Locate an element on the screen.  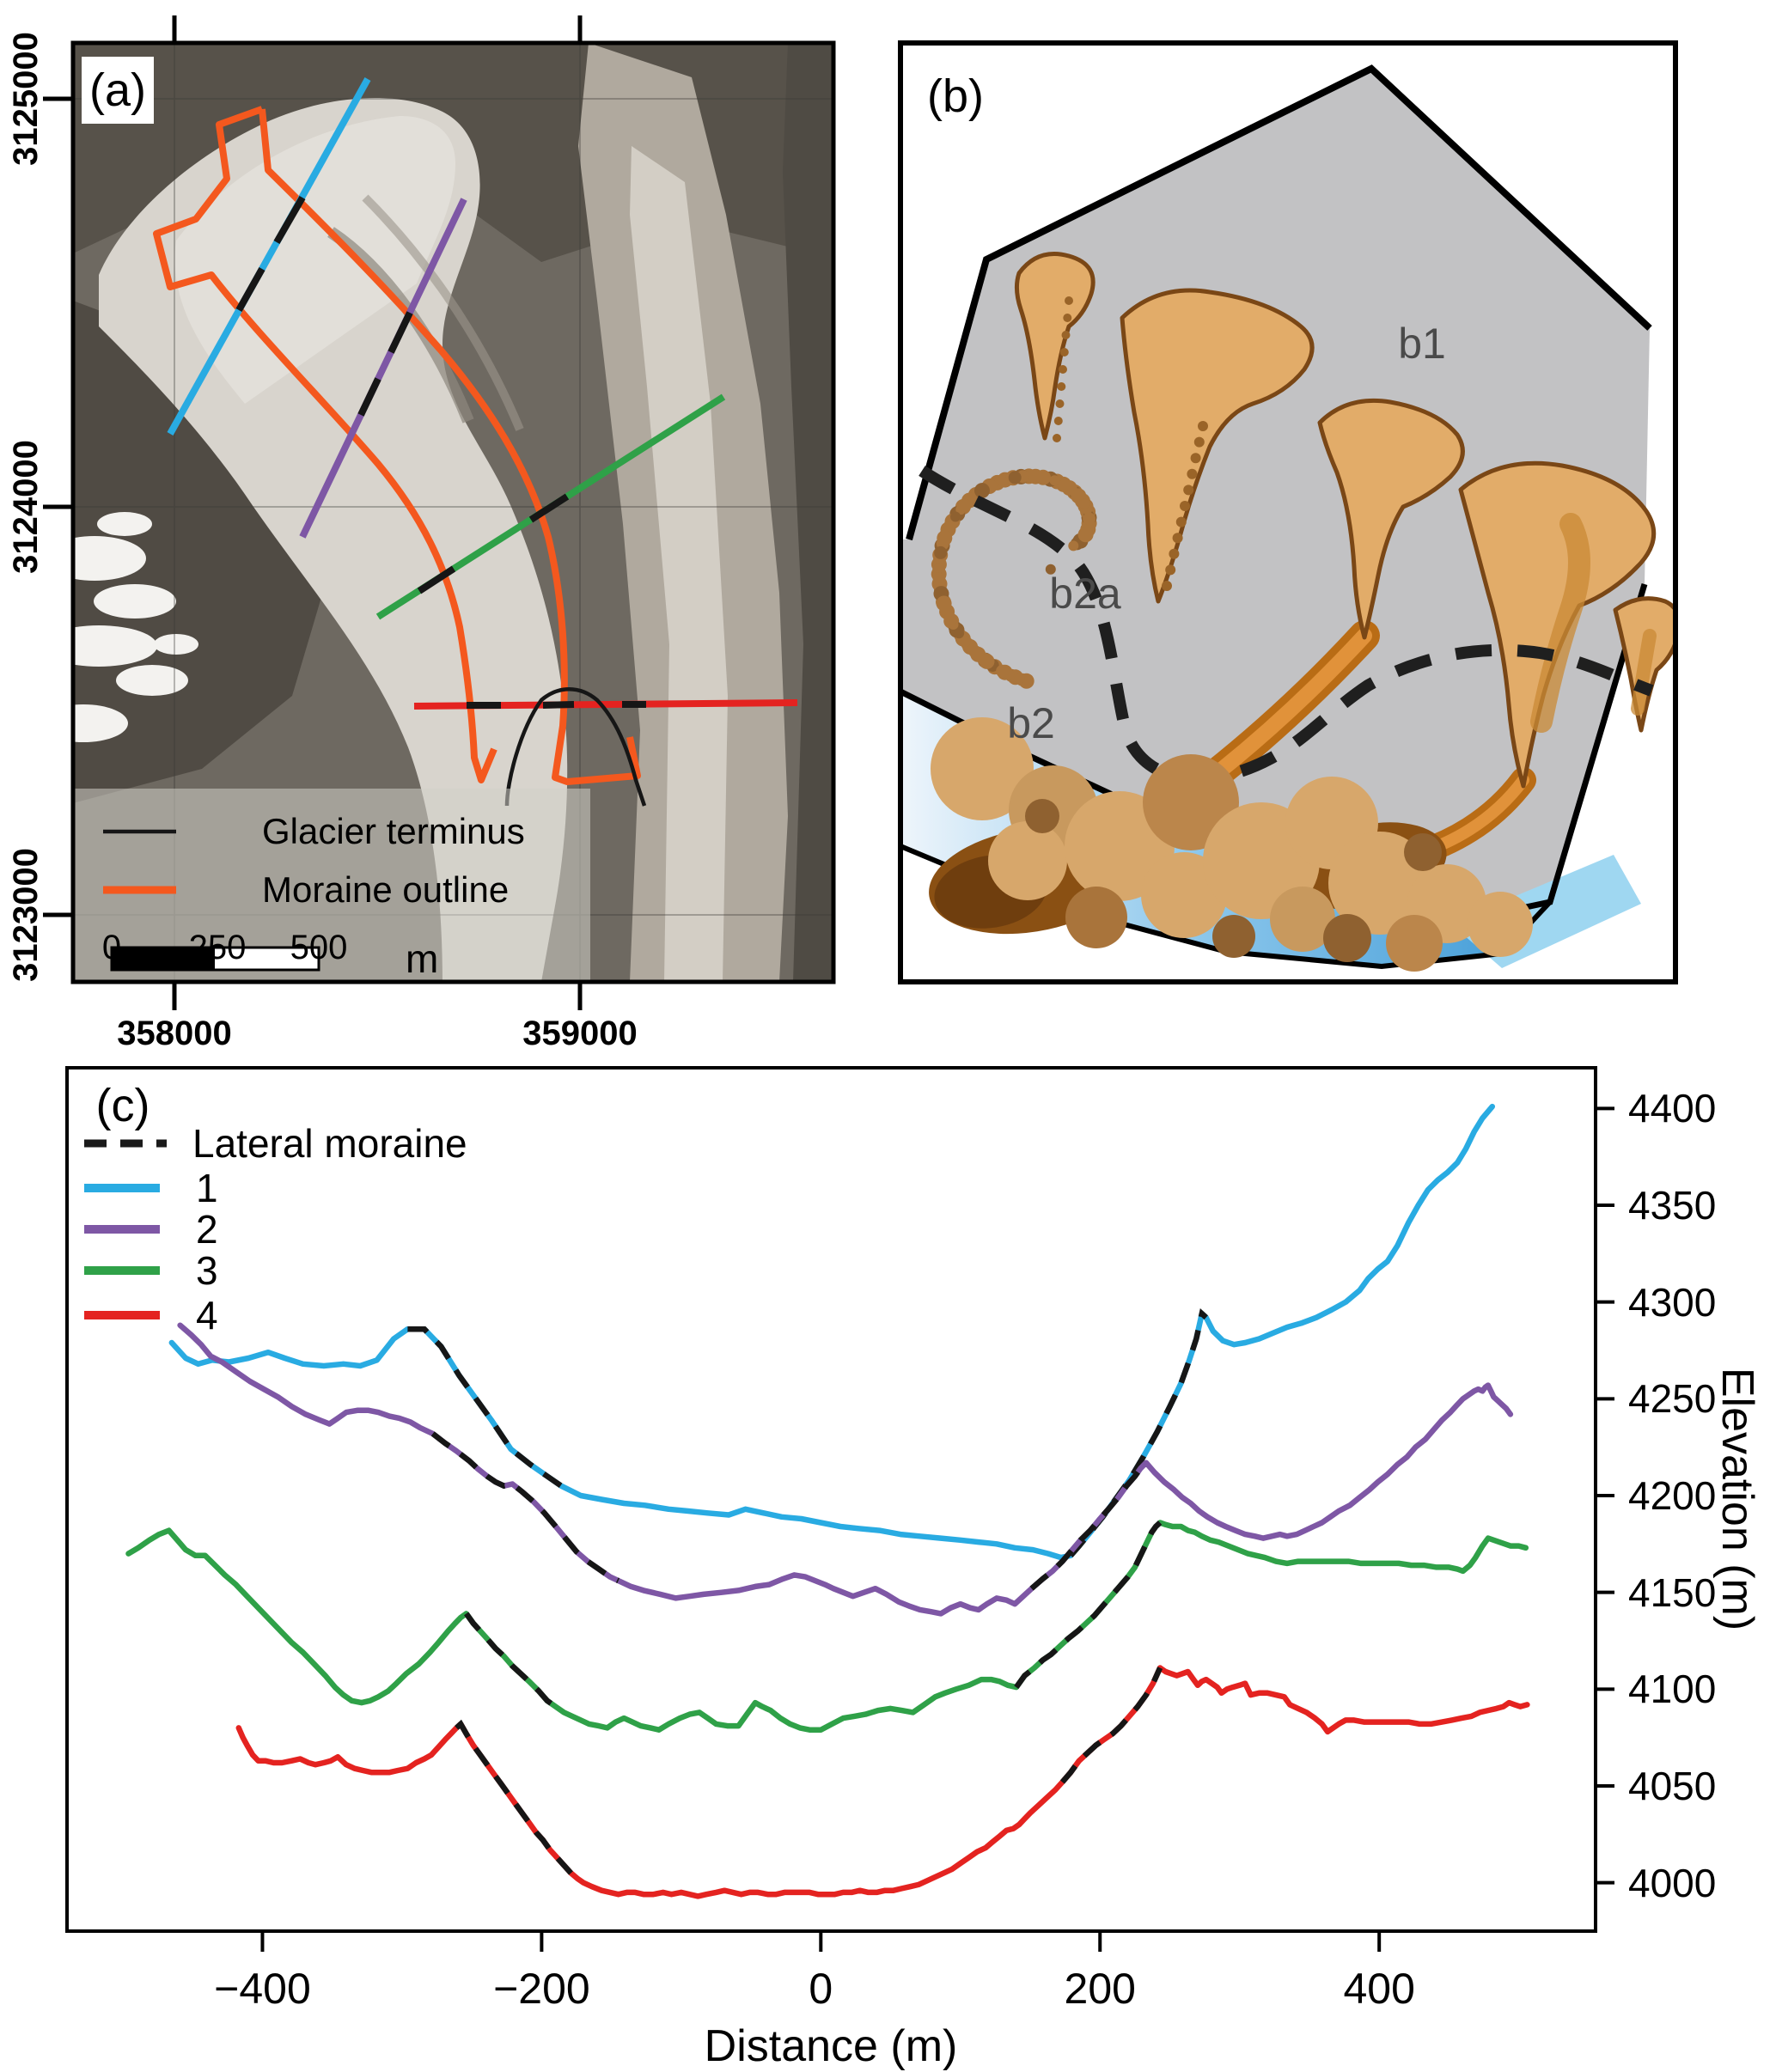
map-y-tick-label-3125000: 3125000 is located at coordinates (26, 99).